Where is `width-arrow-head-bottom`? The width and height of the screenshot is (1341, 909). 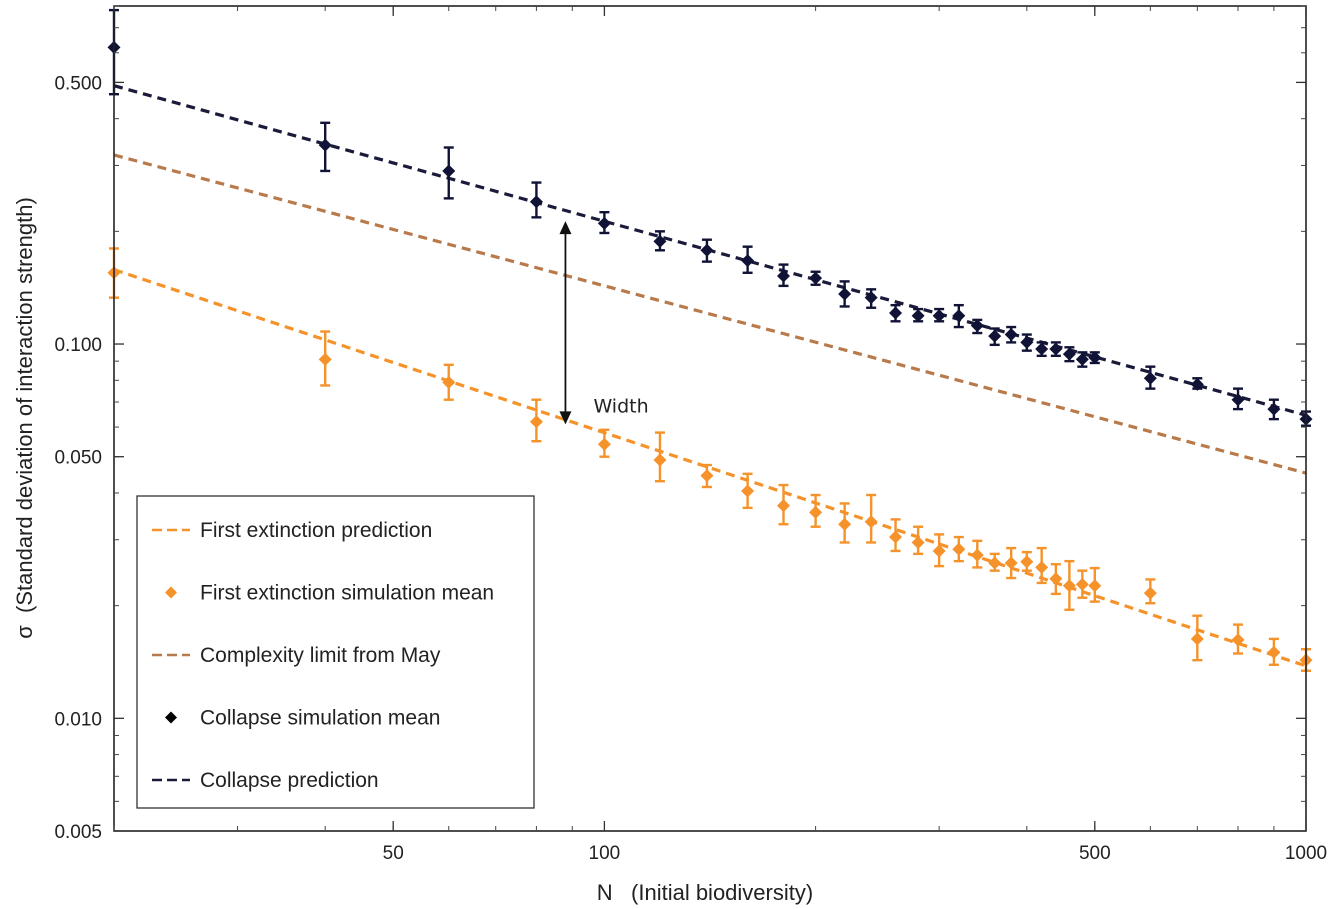
width-arrow-head-bottom is located at coordinates (565, 418).